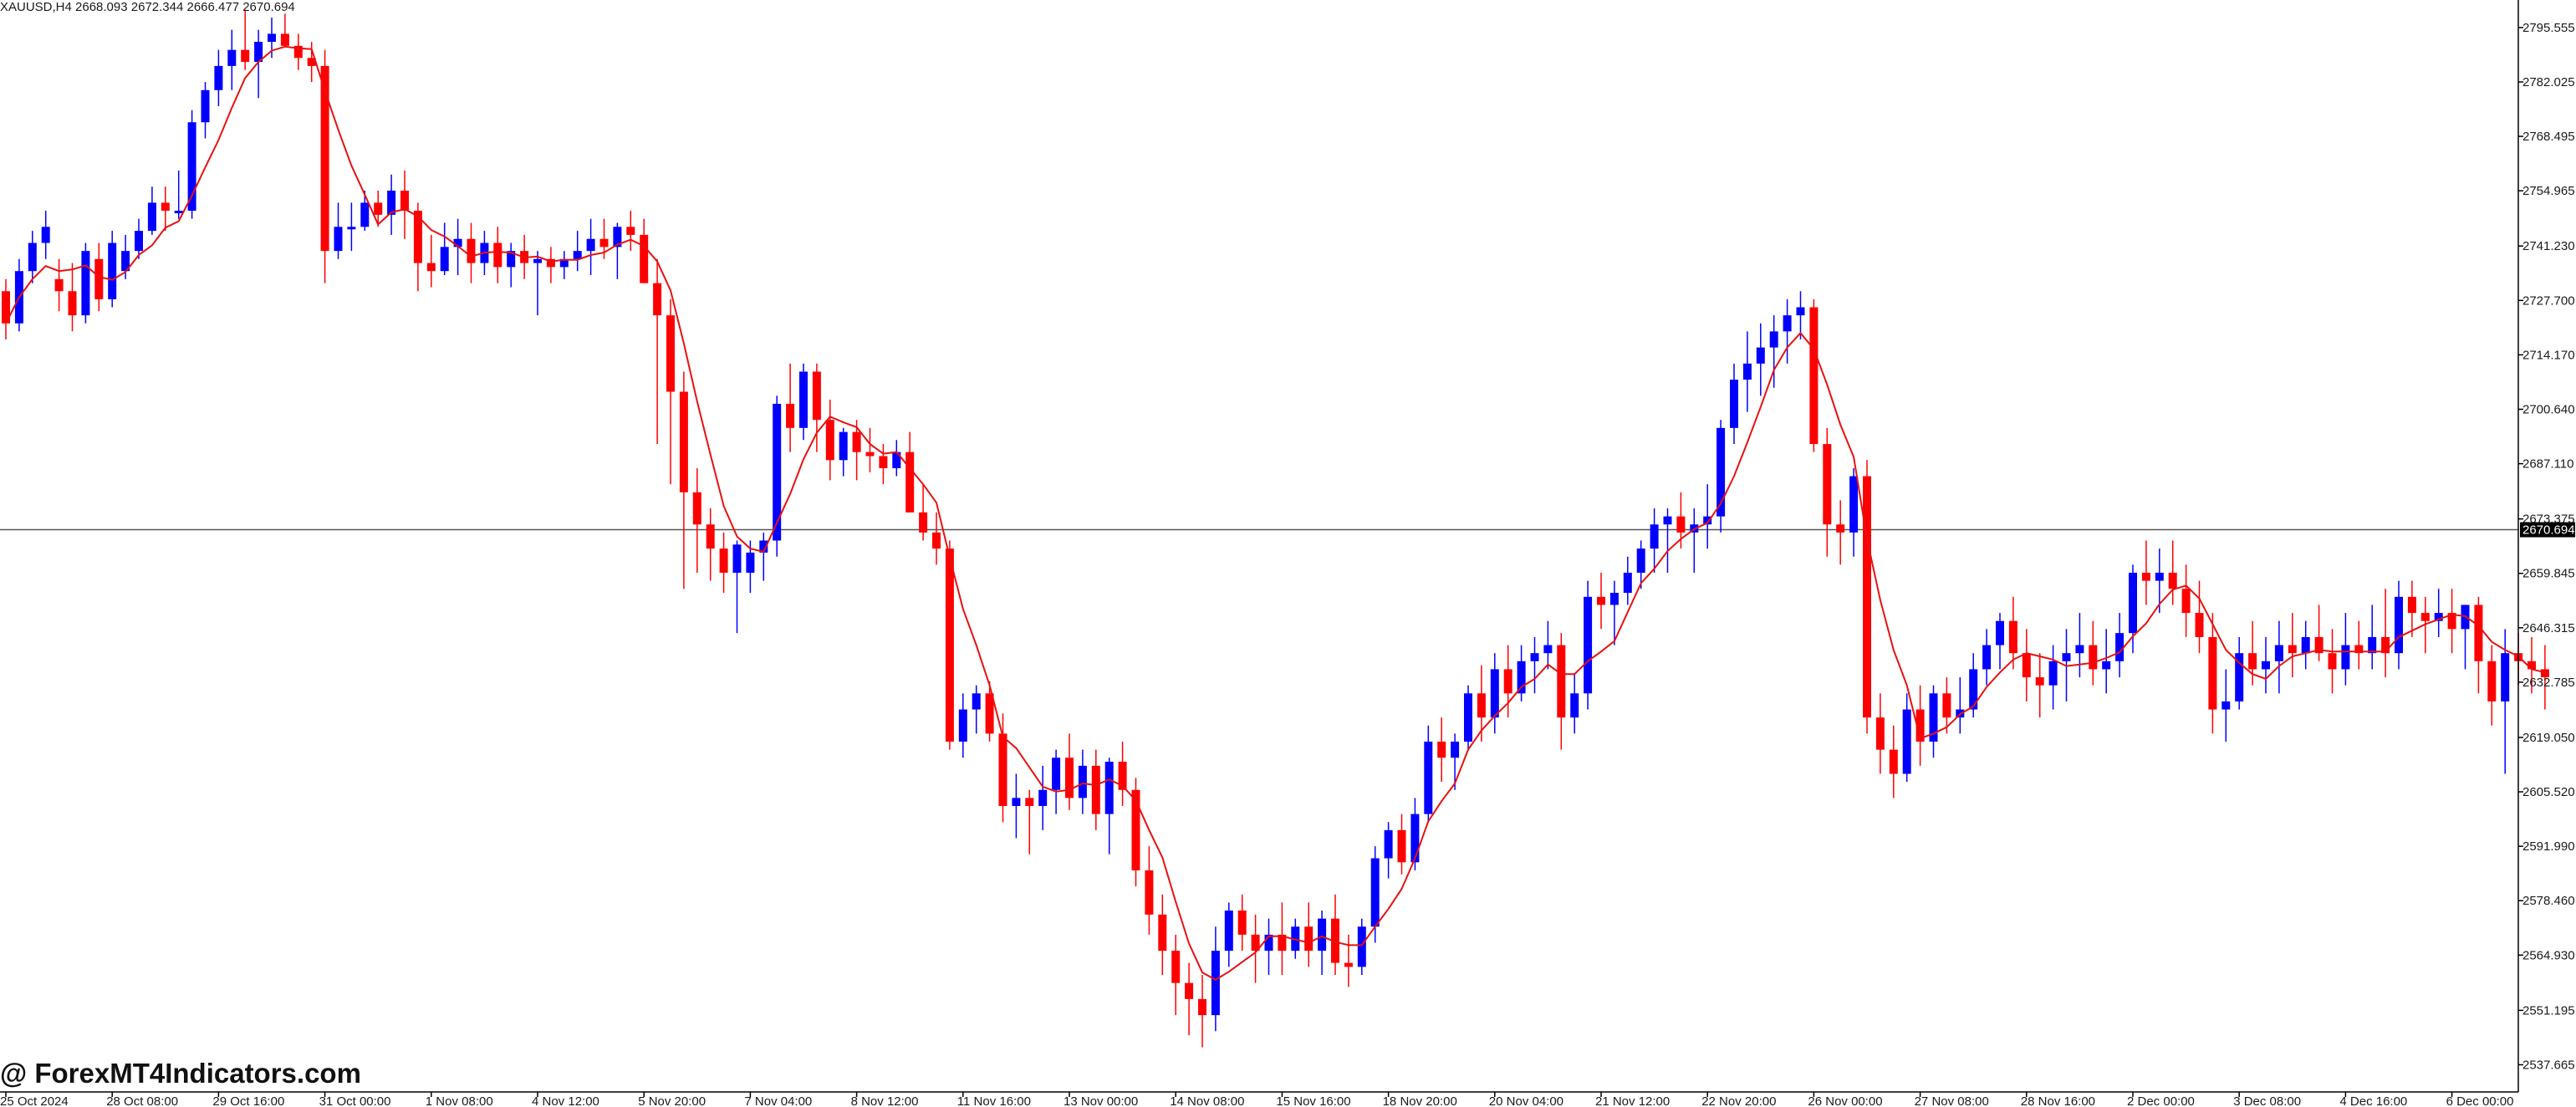  Describe the element at coordinates (2548, 901) in the screenshot. I see `y-tick-label: 2578.460` at that location.